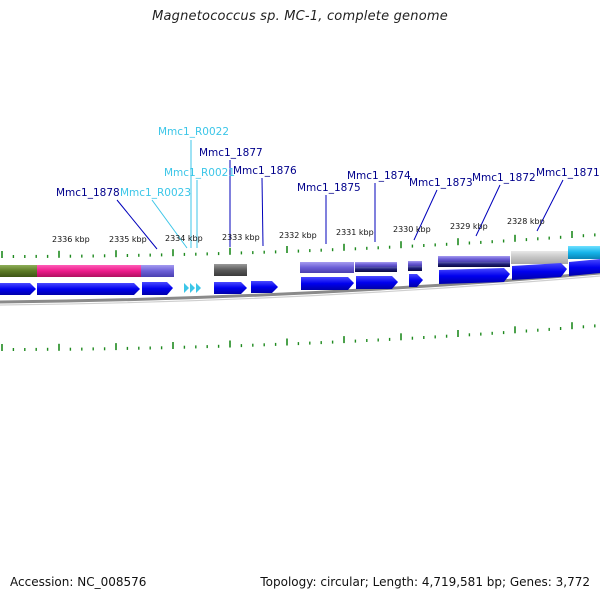 This screenshot has height=600, width=600. Describe the element at coordinates (231, 153) in the screenshot. I see `feature-label: Mmc1_1877` at that location.